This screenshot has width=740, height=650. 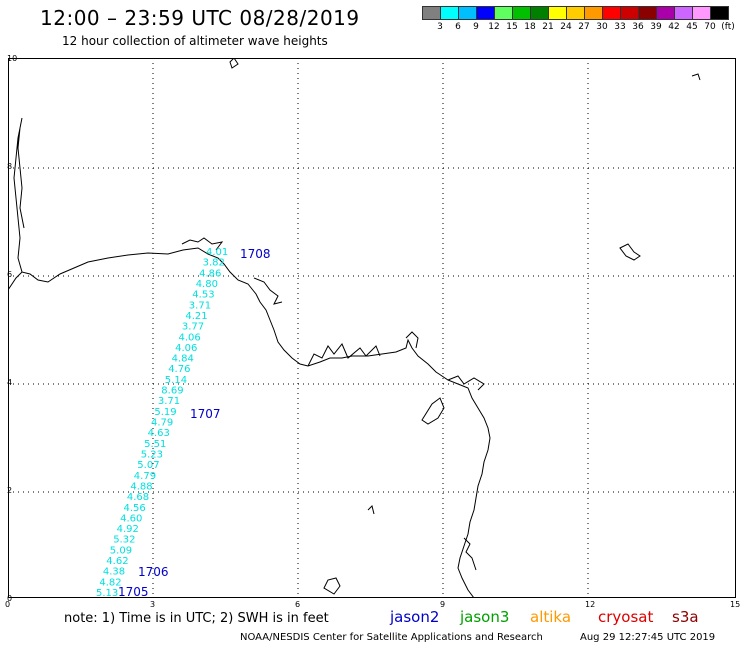 What do you see at coordinates (648, 637) in the screenshot?
I see `generated-timestamp: Aug 29 12:27:45 UTC 2019` at bounding box center [648, 637].